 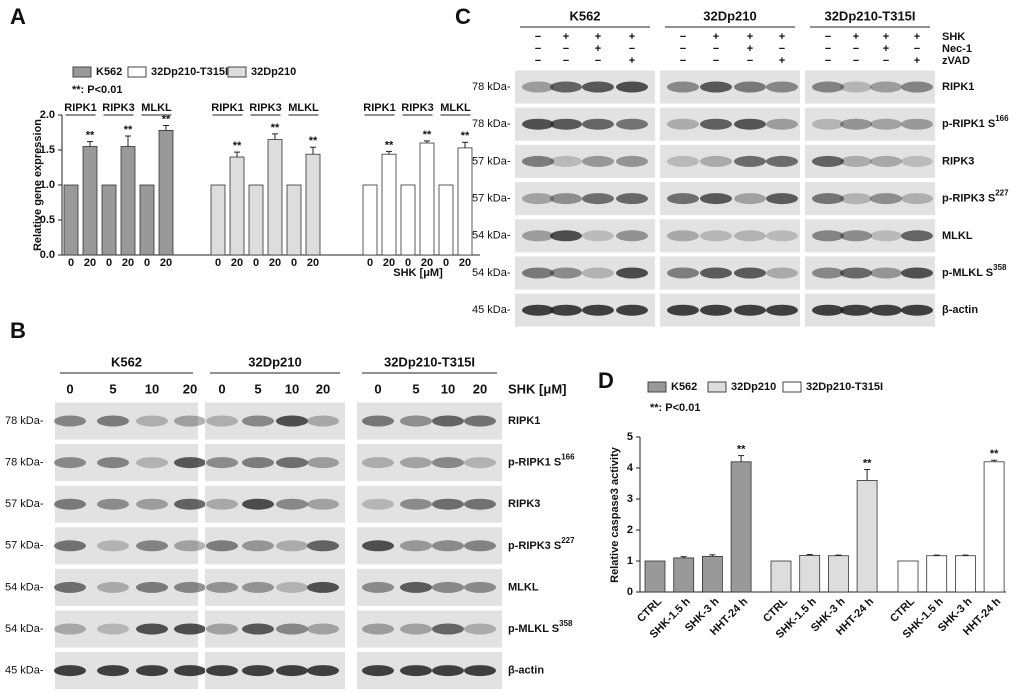 I want to click on kda-label: 45 kDa-, so click(x=24, y=671).